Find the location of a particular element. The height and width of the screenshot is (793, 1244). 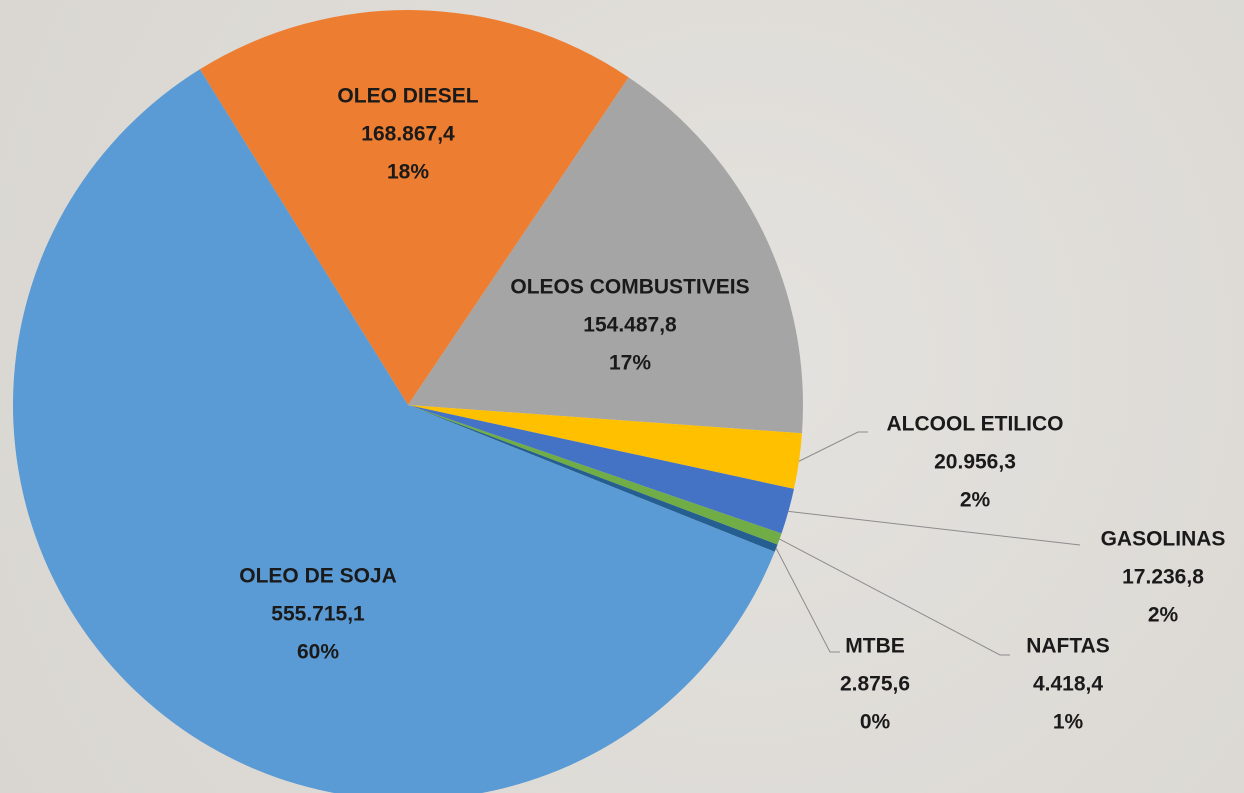

data-label: 4.418,4 is located at coordinates (1068, 684).